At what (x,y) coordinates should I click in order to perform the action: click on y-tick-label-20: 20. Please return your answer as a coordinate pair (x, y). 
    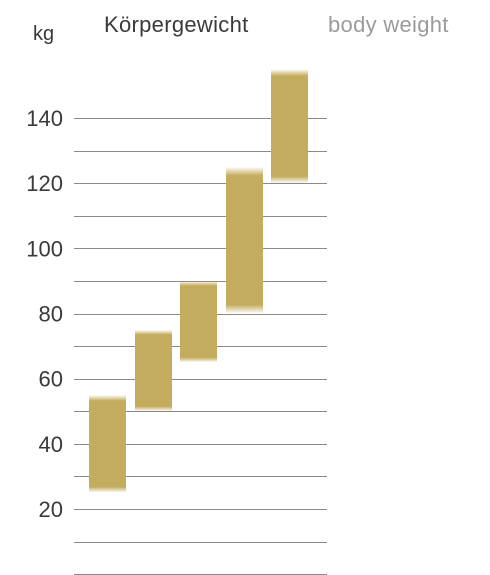
    Looking at the image, I should click on (51, 509).